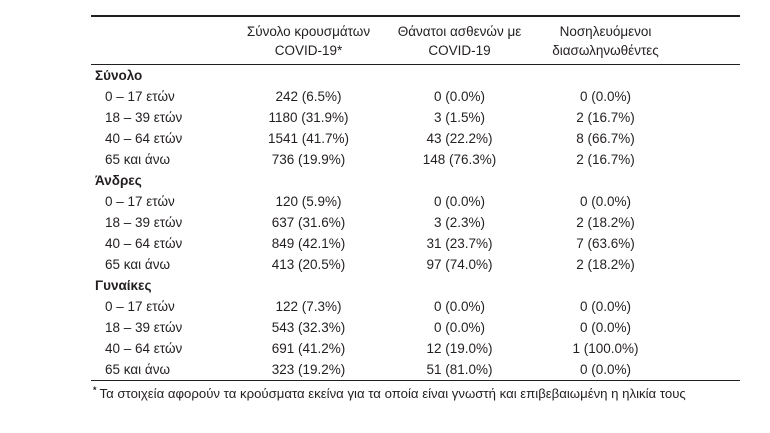 The image size is (770, 433). Describe the element at coordinates (308, 201) in the screenshot. I see `cases-value: 120 (5.9%)` at that location.